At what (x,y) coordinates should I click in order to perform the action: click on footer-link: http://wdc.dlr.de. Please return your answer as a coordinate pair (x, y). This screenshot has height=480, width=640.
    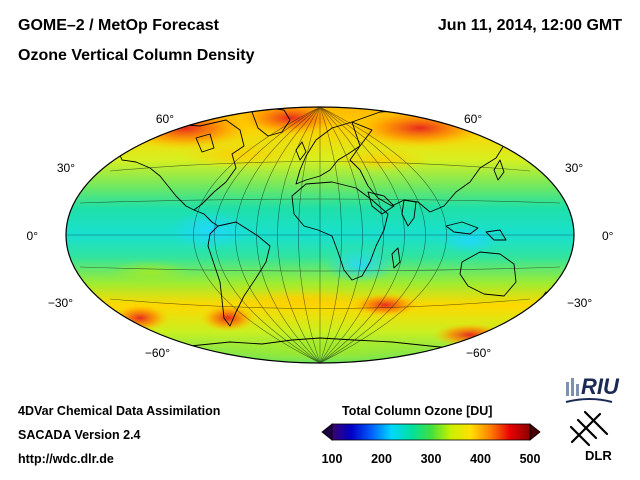
    Looking at the image, I should click on (66, 459).